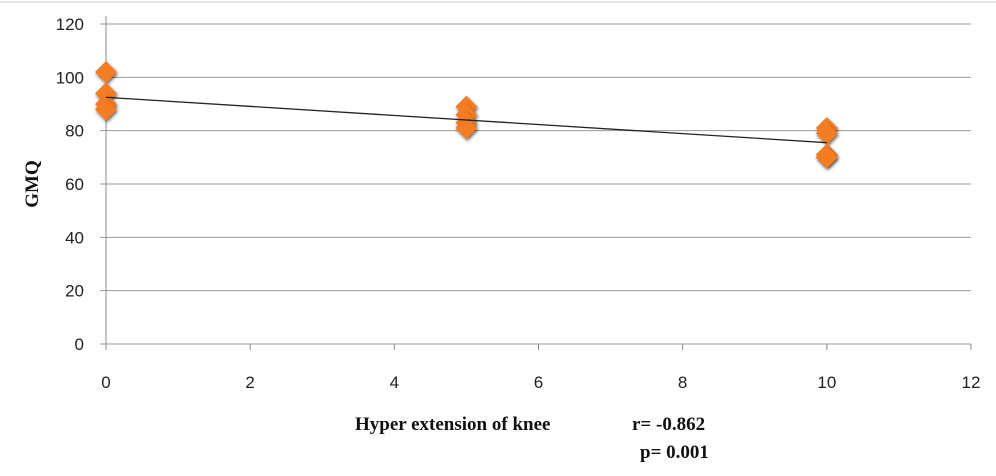 Image resolution: width=996 pixels, height=476 pixels. Describe the element at coordinates (70, 24) in the screenshot. I see `y-tick-label: 120` at that location.